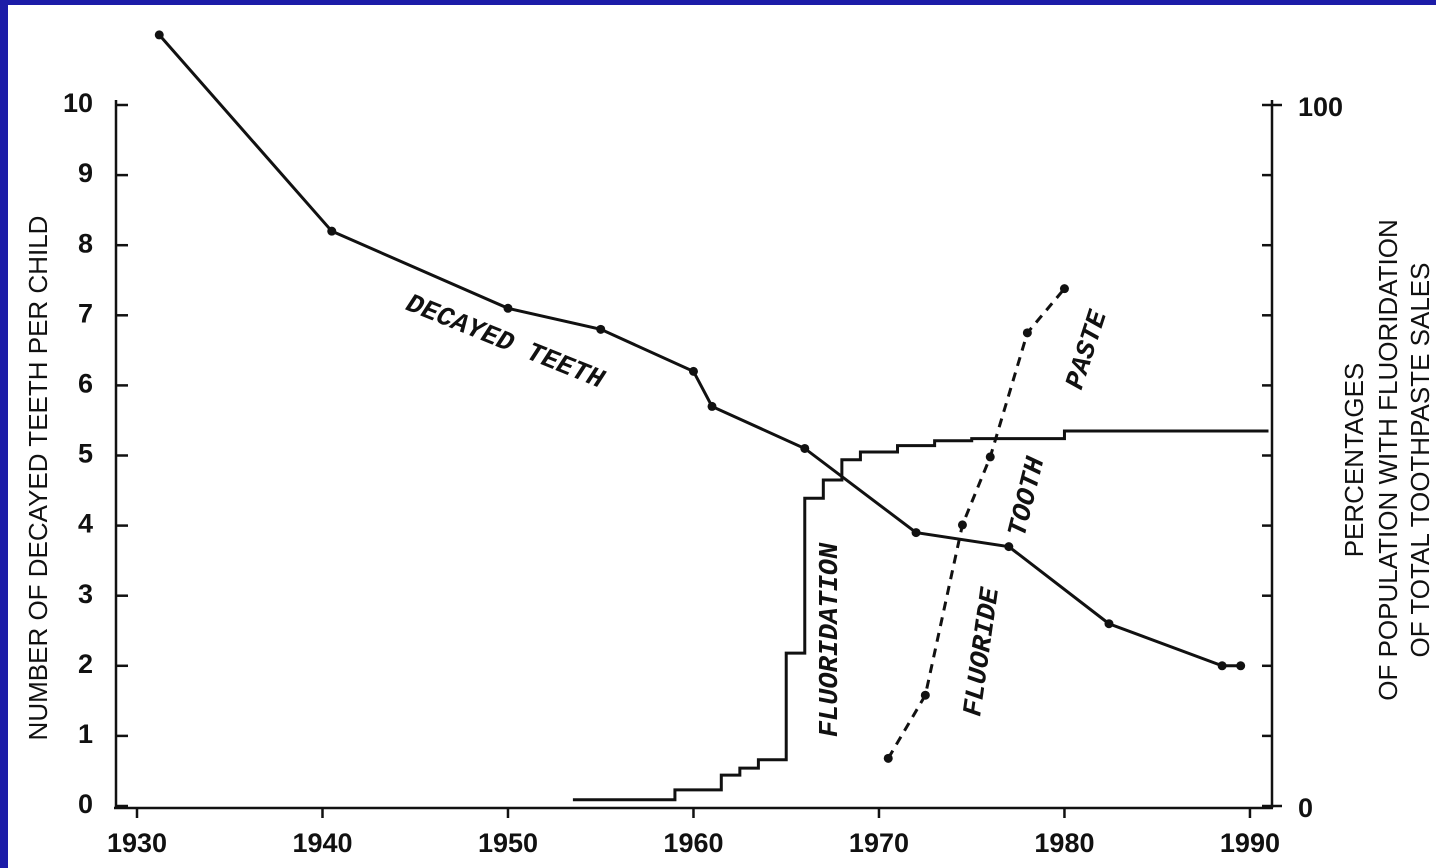  What do you see at coordinates (1420, 460) in the screenshot?
I see `y2-axis-label: OF TOTAL TOOTHPASTE SALES` at bounding box center [1420, 460].